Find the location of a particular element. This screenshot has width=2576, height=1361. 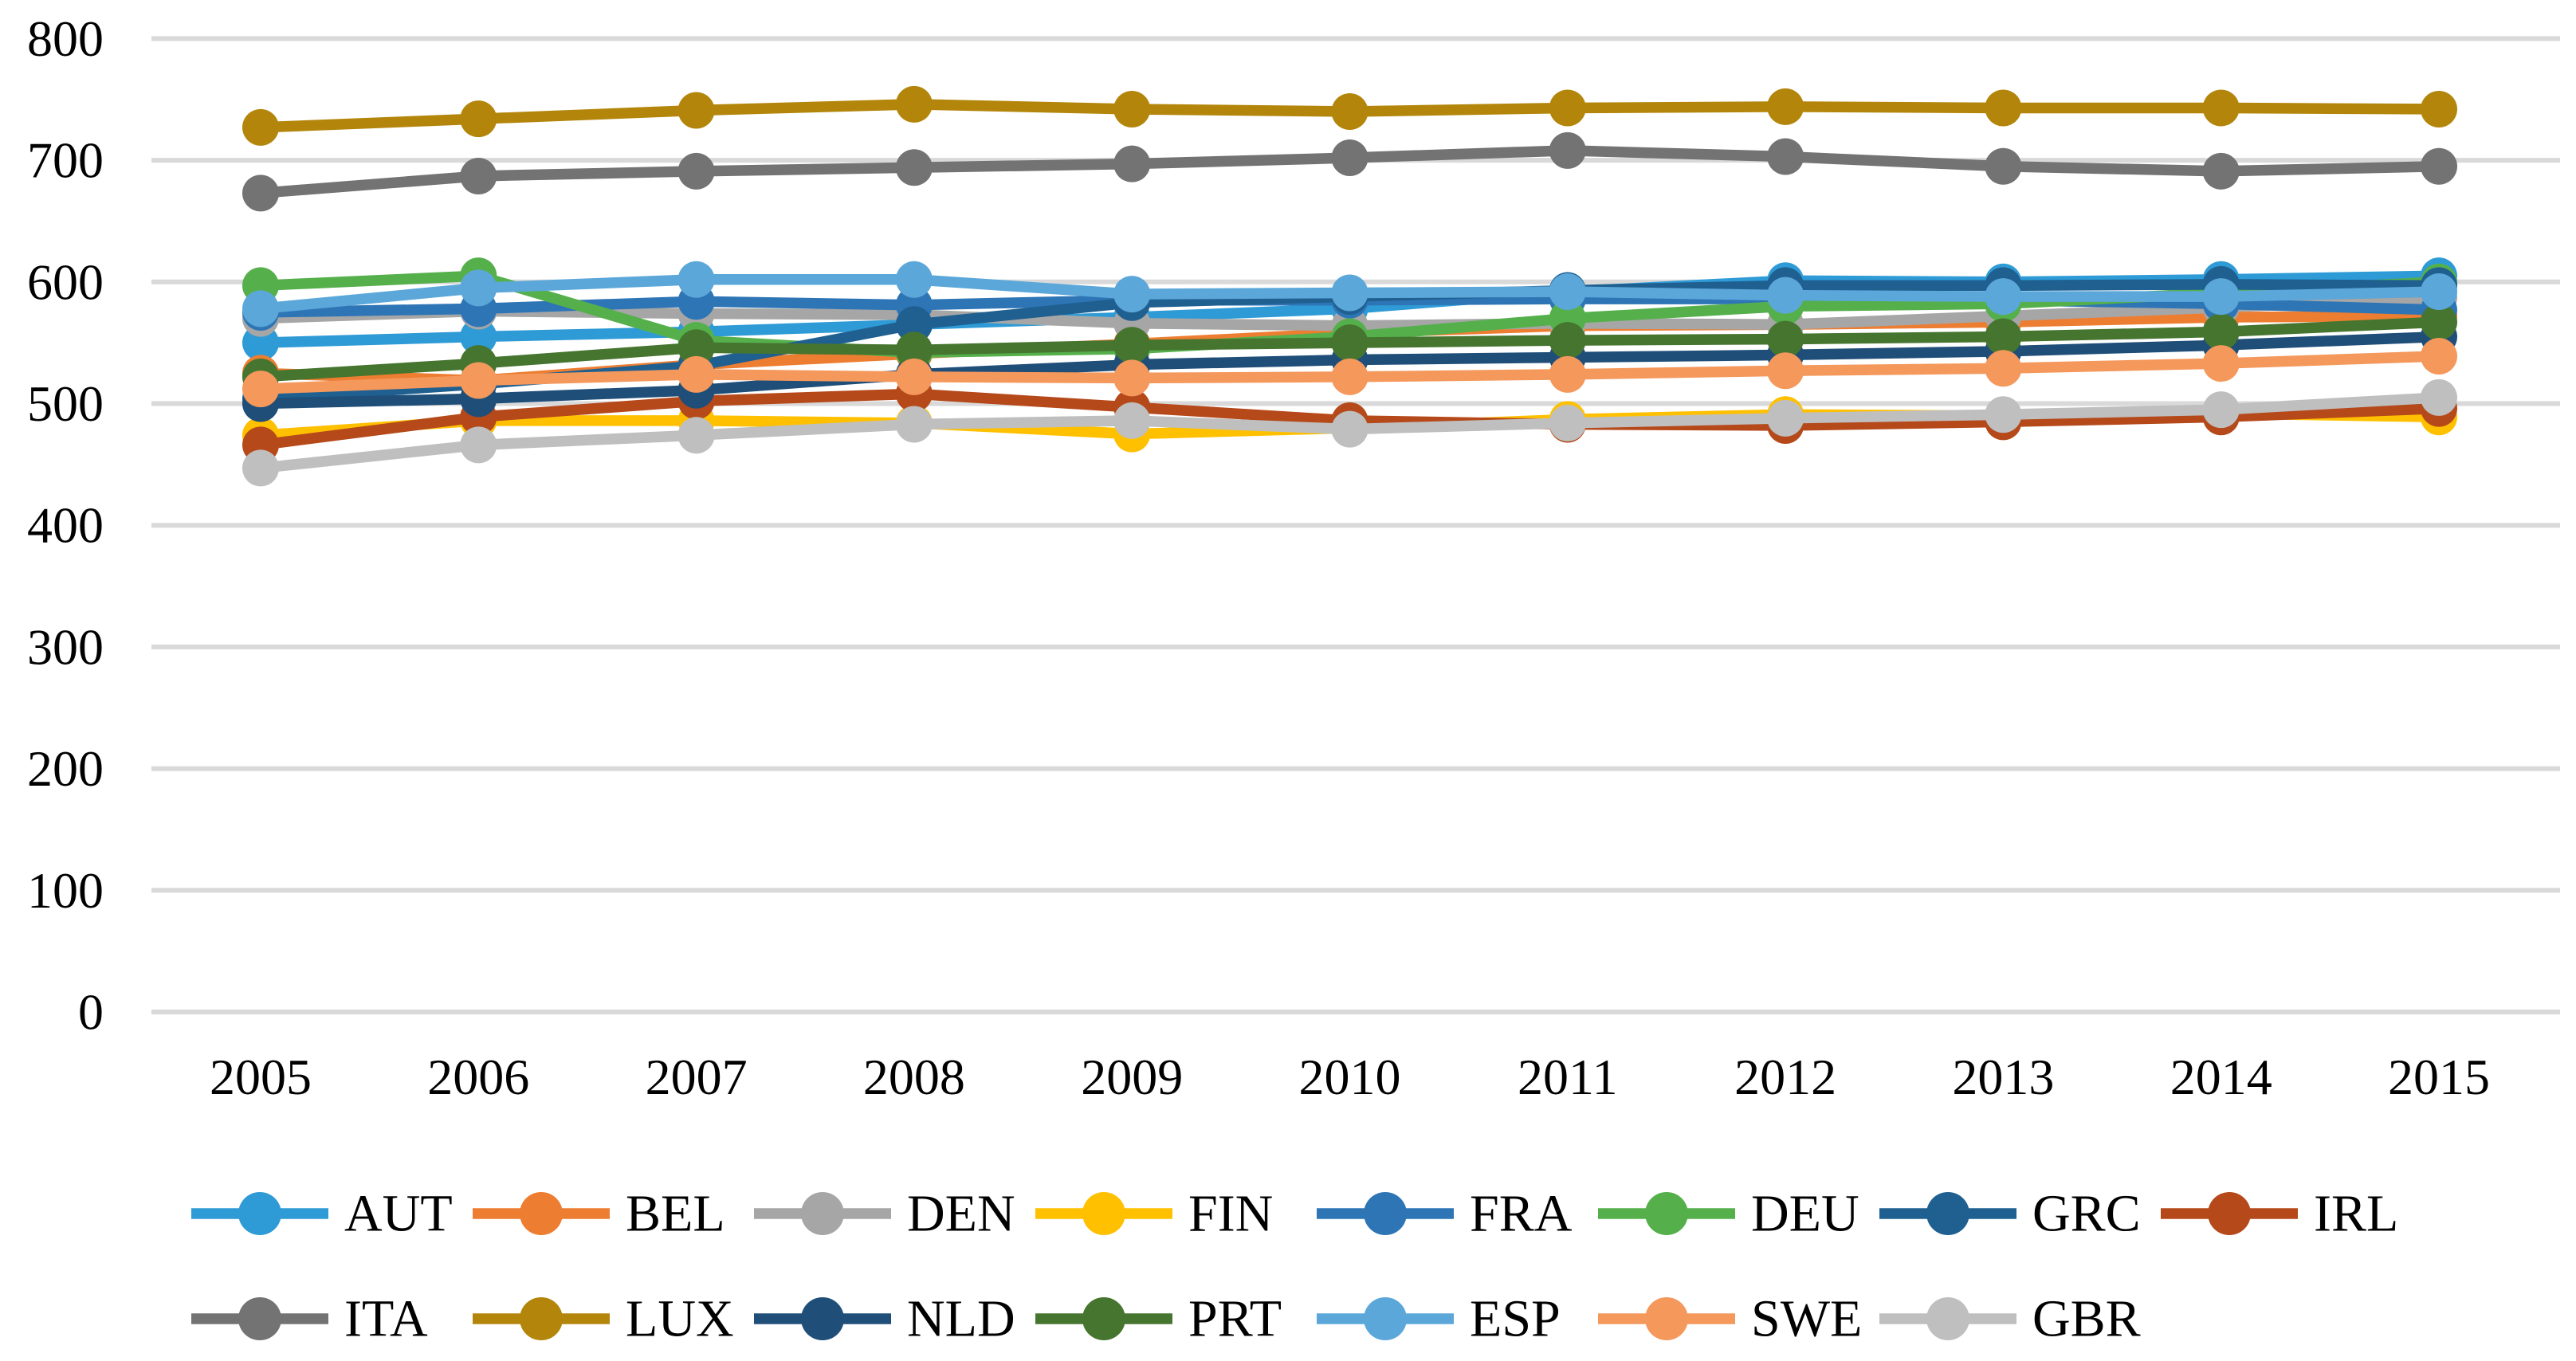

series-marker-GBR-2011 is located at coordinates (1567, 422).